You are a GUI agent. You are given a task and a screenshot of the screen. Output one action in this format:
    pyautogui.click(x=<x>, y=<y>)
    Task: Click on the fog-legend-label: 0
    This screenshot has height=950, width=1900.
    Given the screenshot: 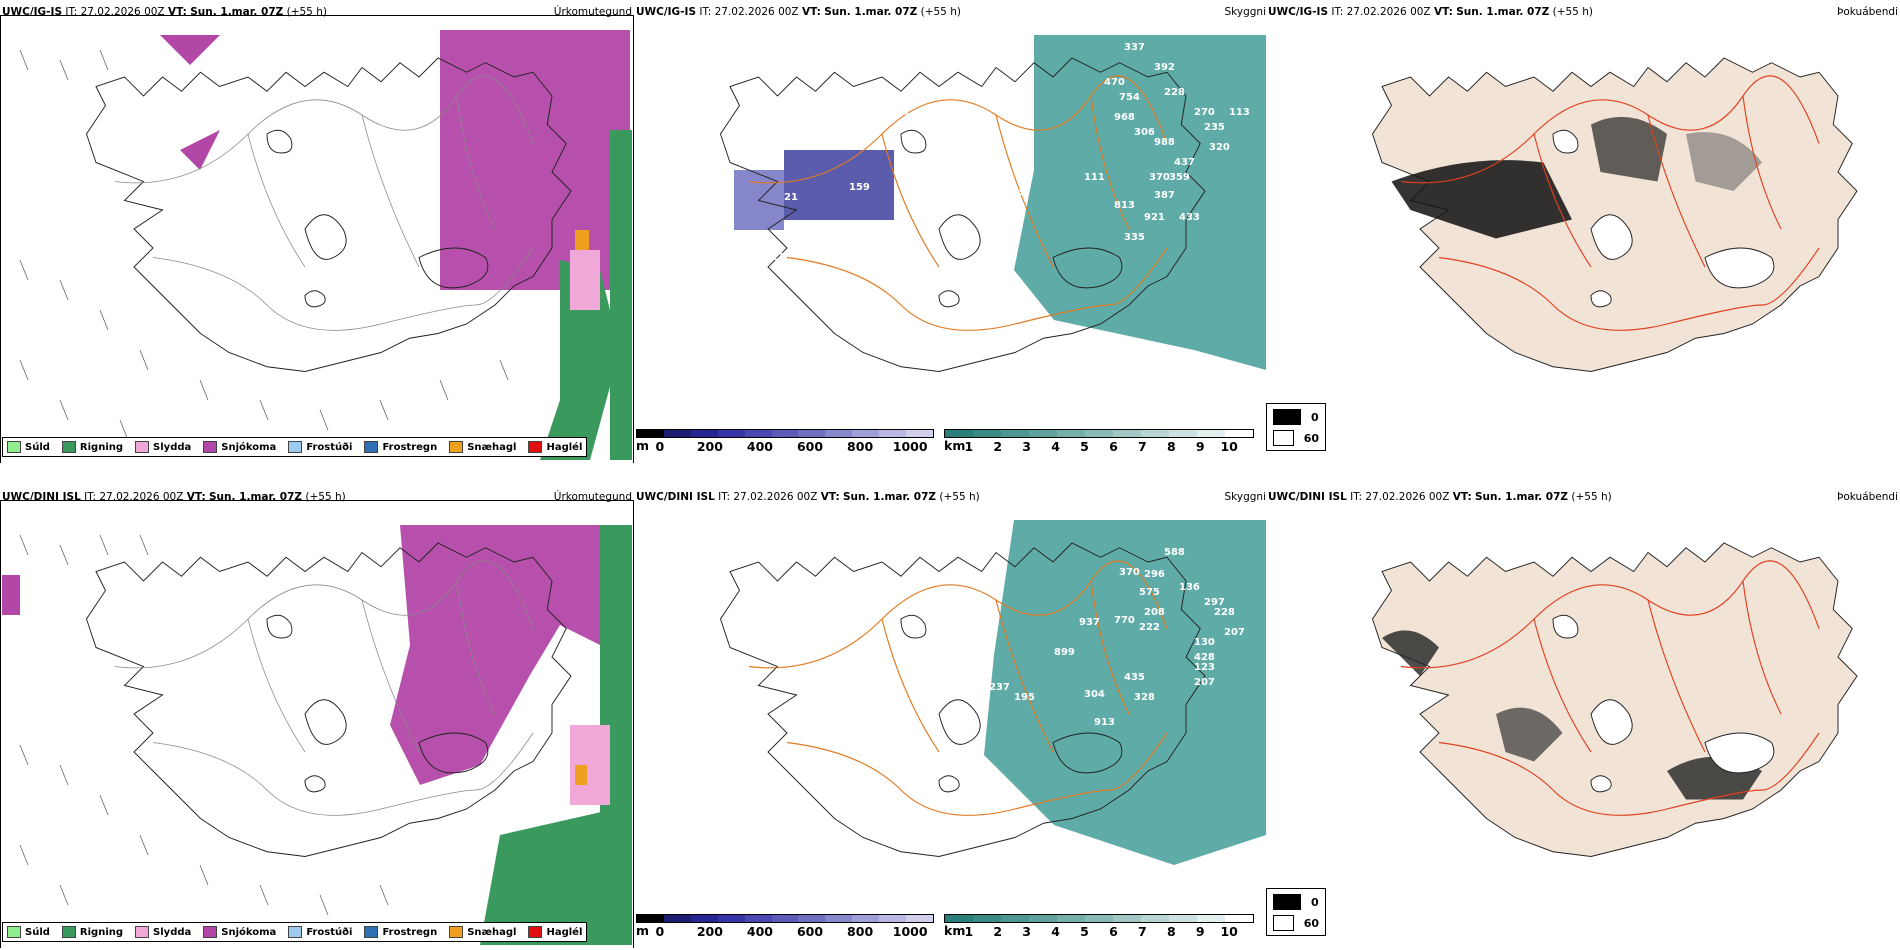 What is the action you would take?
    pyautogui.click(x=1315, y=417)
    